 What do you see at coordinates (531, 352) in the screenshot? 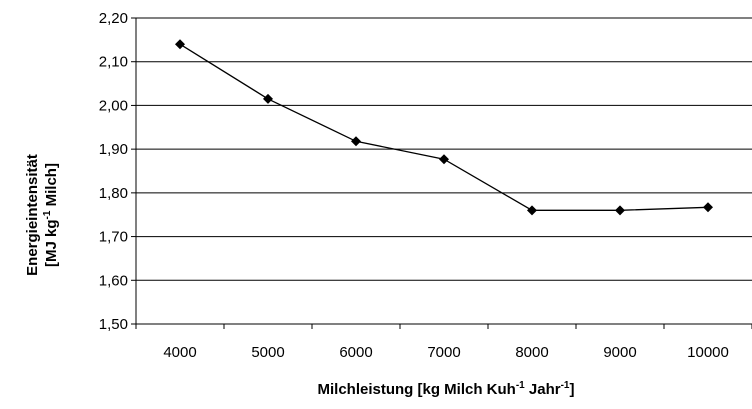
I see `x-tick-label: 8000` at bounding box center [531, 352].